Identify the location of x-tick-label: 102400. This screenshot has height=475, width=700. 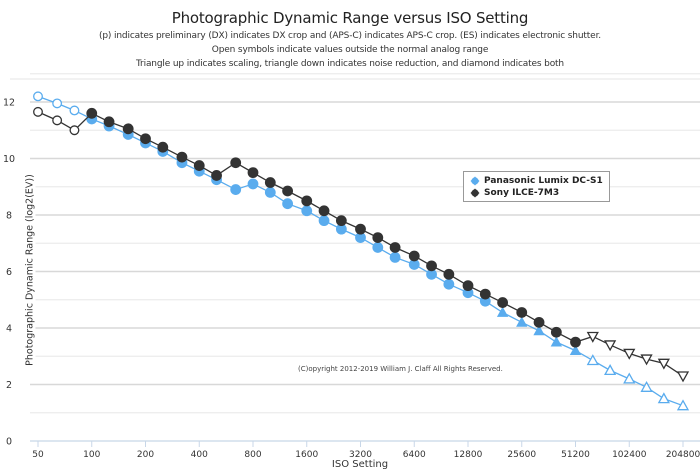
(629, 455).